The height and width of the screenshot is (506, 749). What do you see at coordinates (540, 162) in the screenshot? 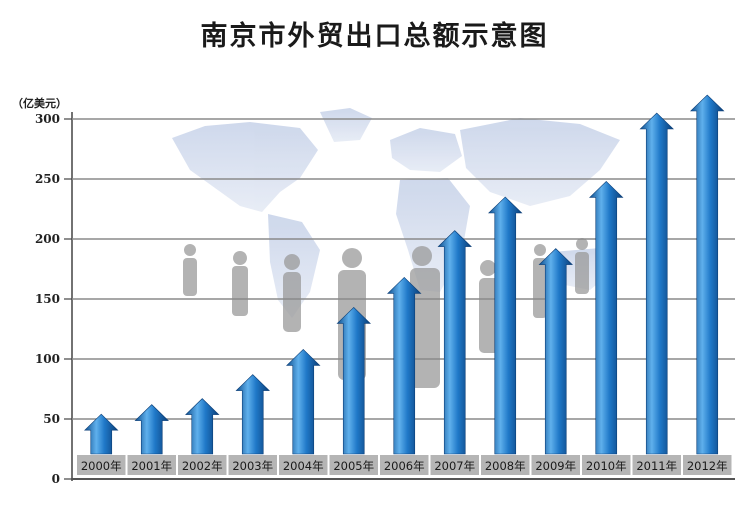
I see `map-asia` at bounding box center [540, 162].